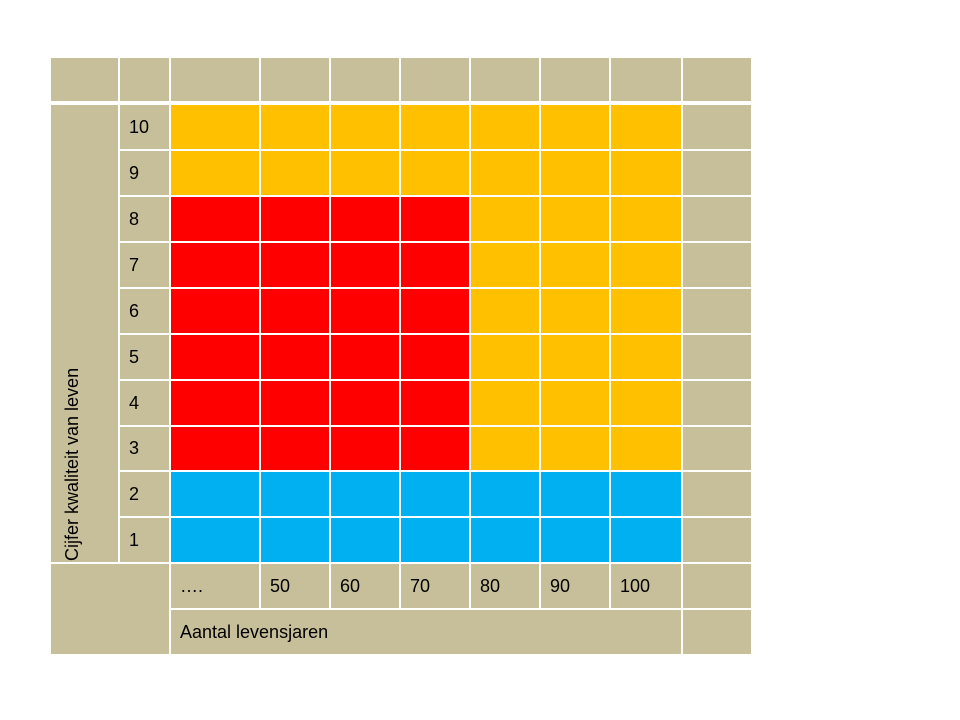  Describe the element at coordinates (144, 494) in the screenshot. I see `row-label: 2` at that location.